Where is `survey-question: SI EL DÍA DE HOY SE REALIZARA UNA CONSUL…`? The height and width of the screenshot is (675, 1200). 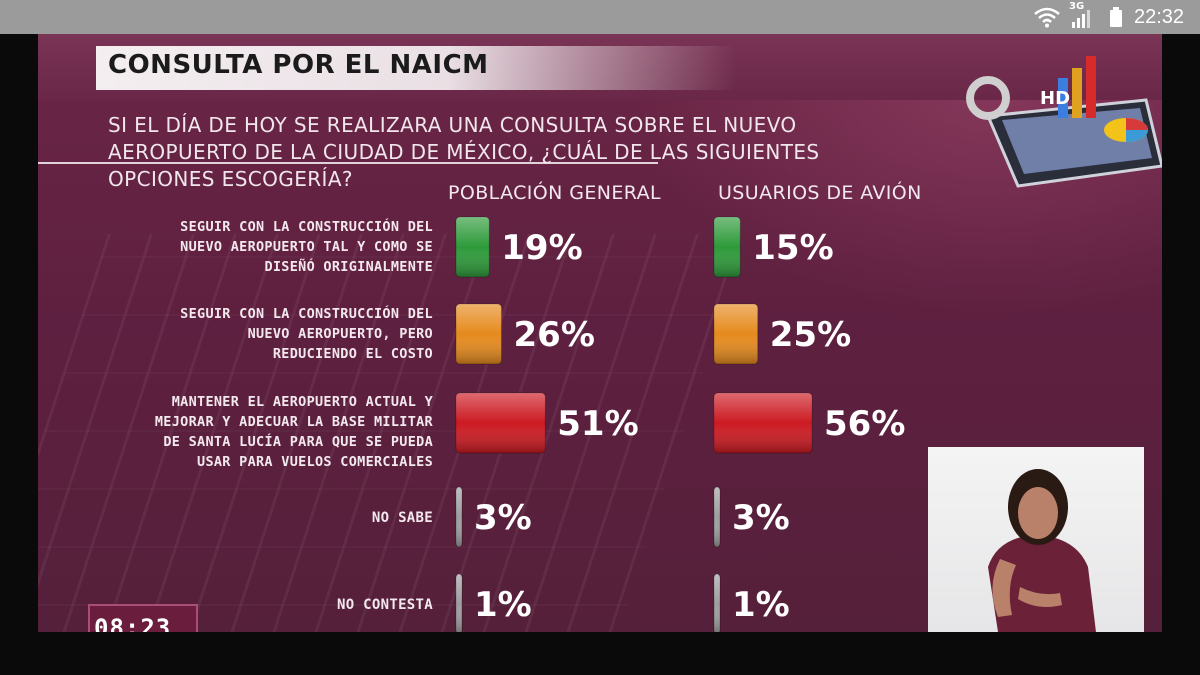
survey-question: SI EL DÍA DE HOY SE REALIZARA UNA CONSUL… is located at coordinates (464, 152).